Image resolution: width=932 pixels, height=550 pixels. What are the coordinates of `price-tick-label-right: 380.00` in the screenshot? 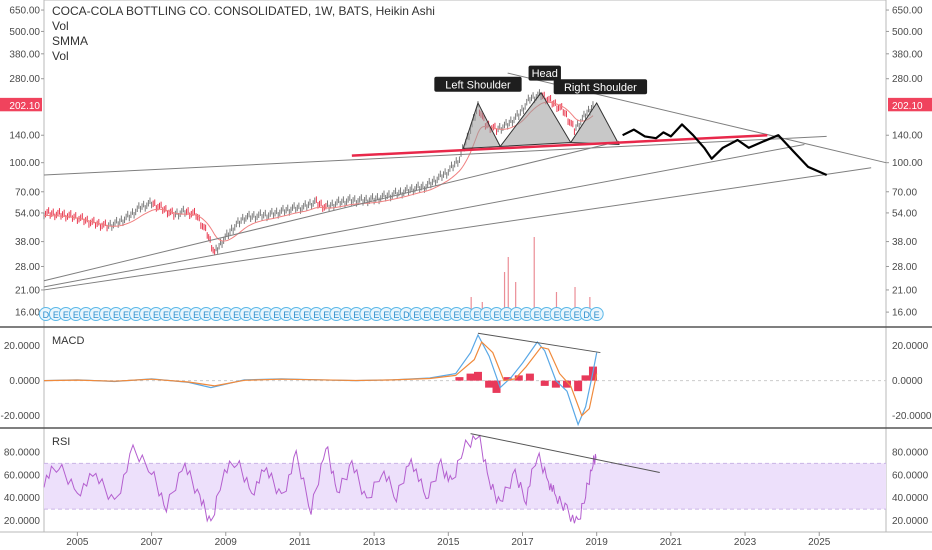 It's located at (907, 54).